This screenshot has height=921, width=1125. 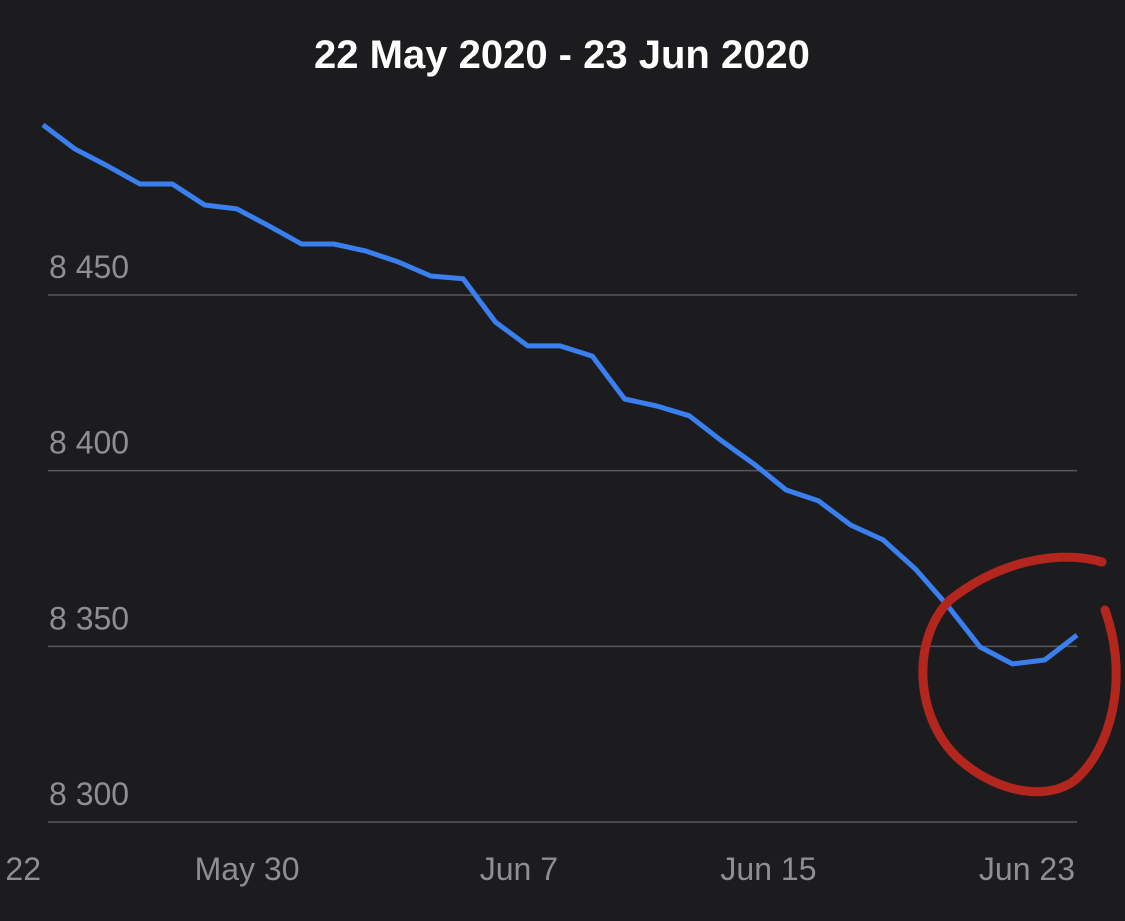 I want to click on annotation-circle, so click(x=1019, y=674).